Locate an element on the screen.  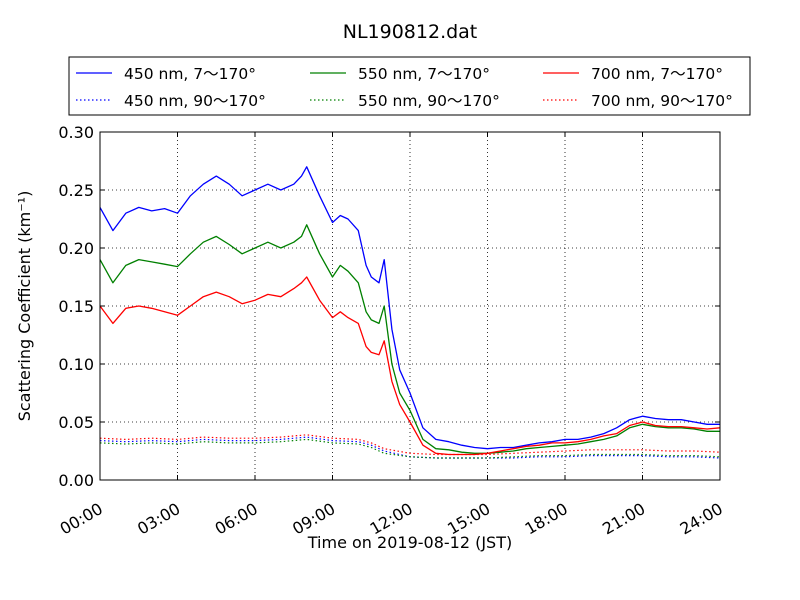
chart-title: NL190812.dat is located at coordinates (410, 32).